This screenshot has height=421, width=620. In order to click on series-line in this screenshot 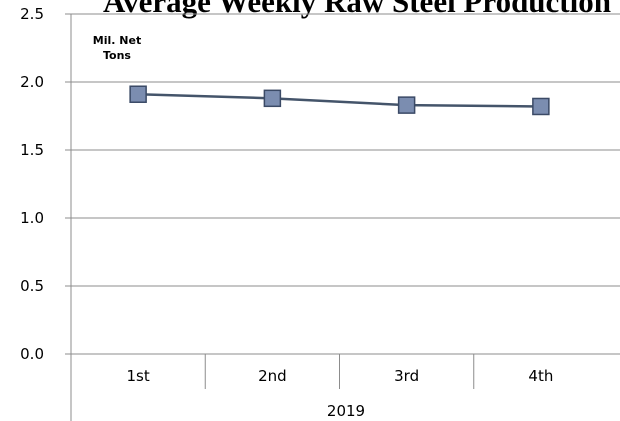, I will do `click(339, 100)`.